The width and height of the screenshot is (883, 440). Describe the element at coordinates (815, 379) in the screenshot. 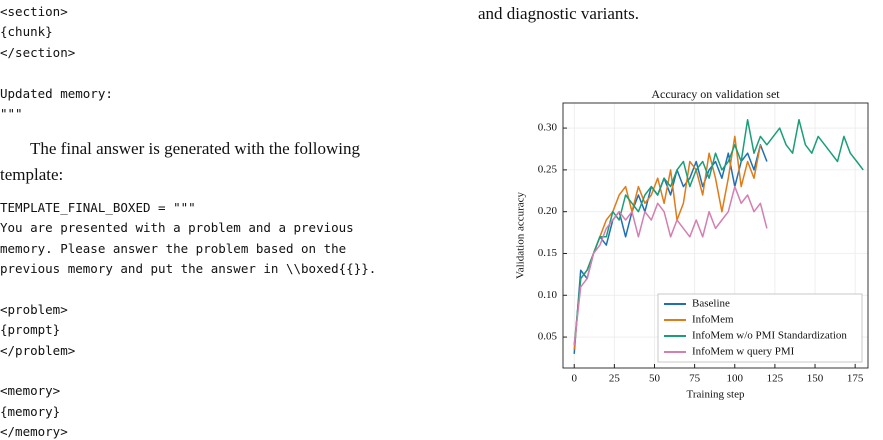

I see `x-tick-label: 150` at that location.